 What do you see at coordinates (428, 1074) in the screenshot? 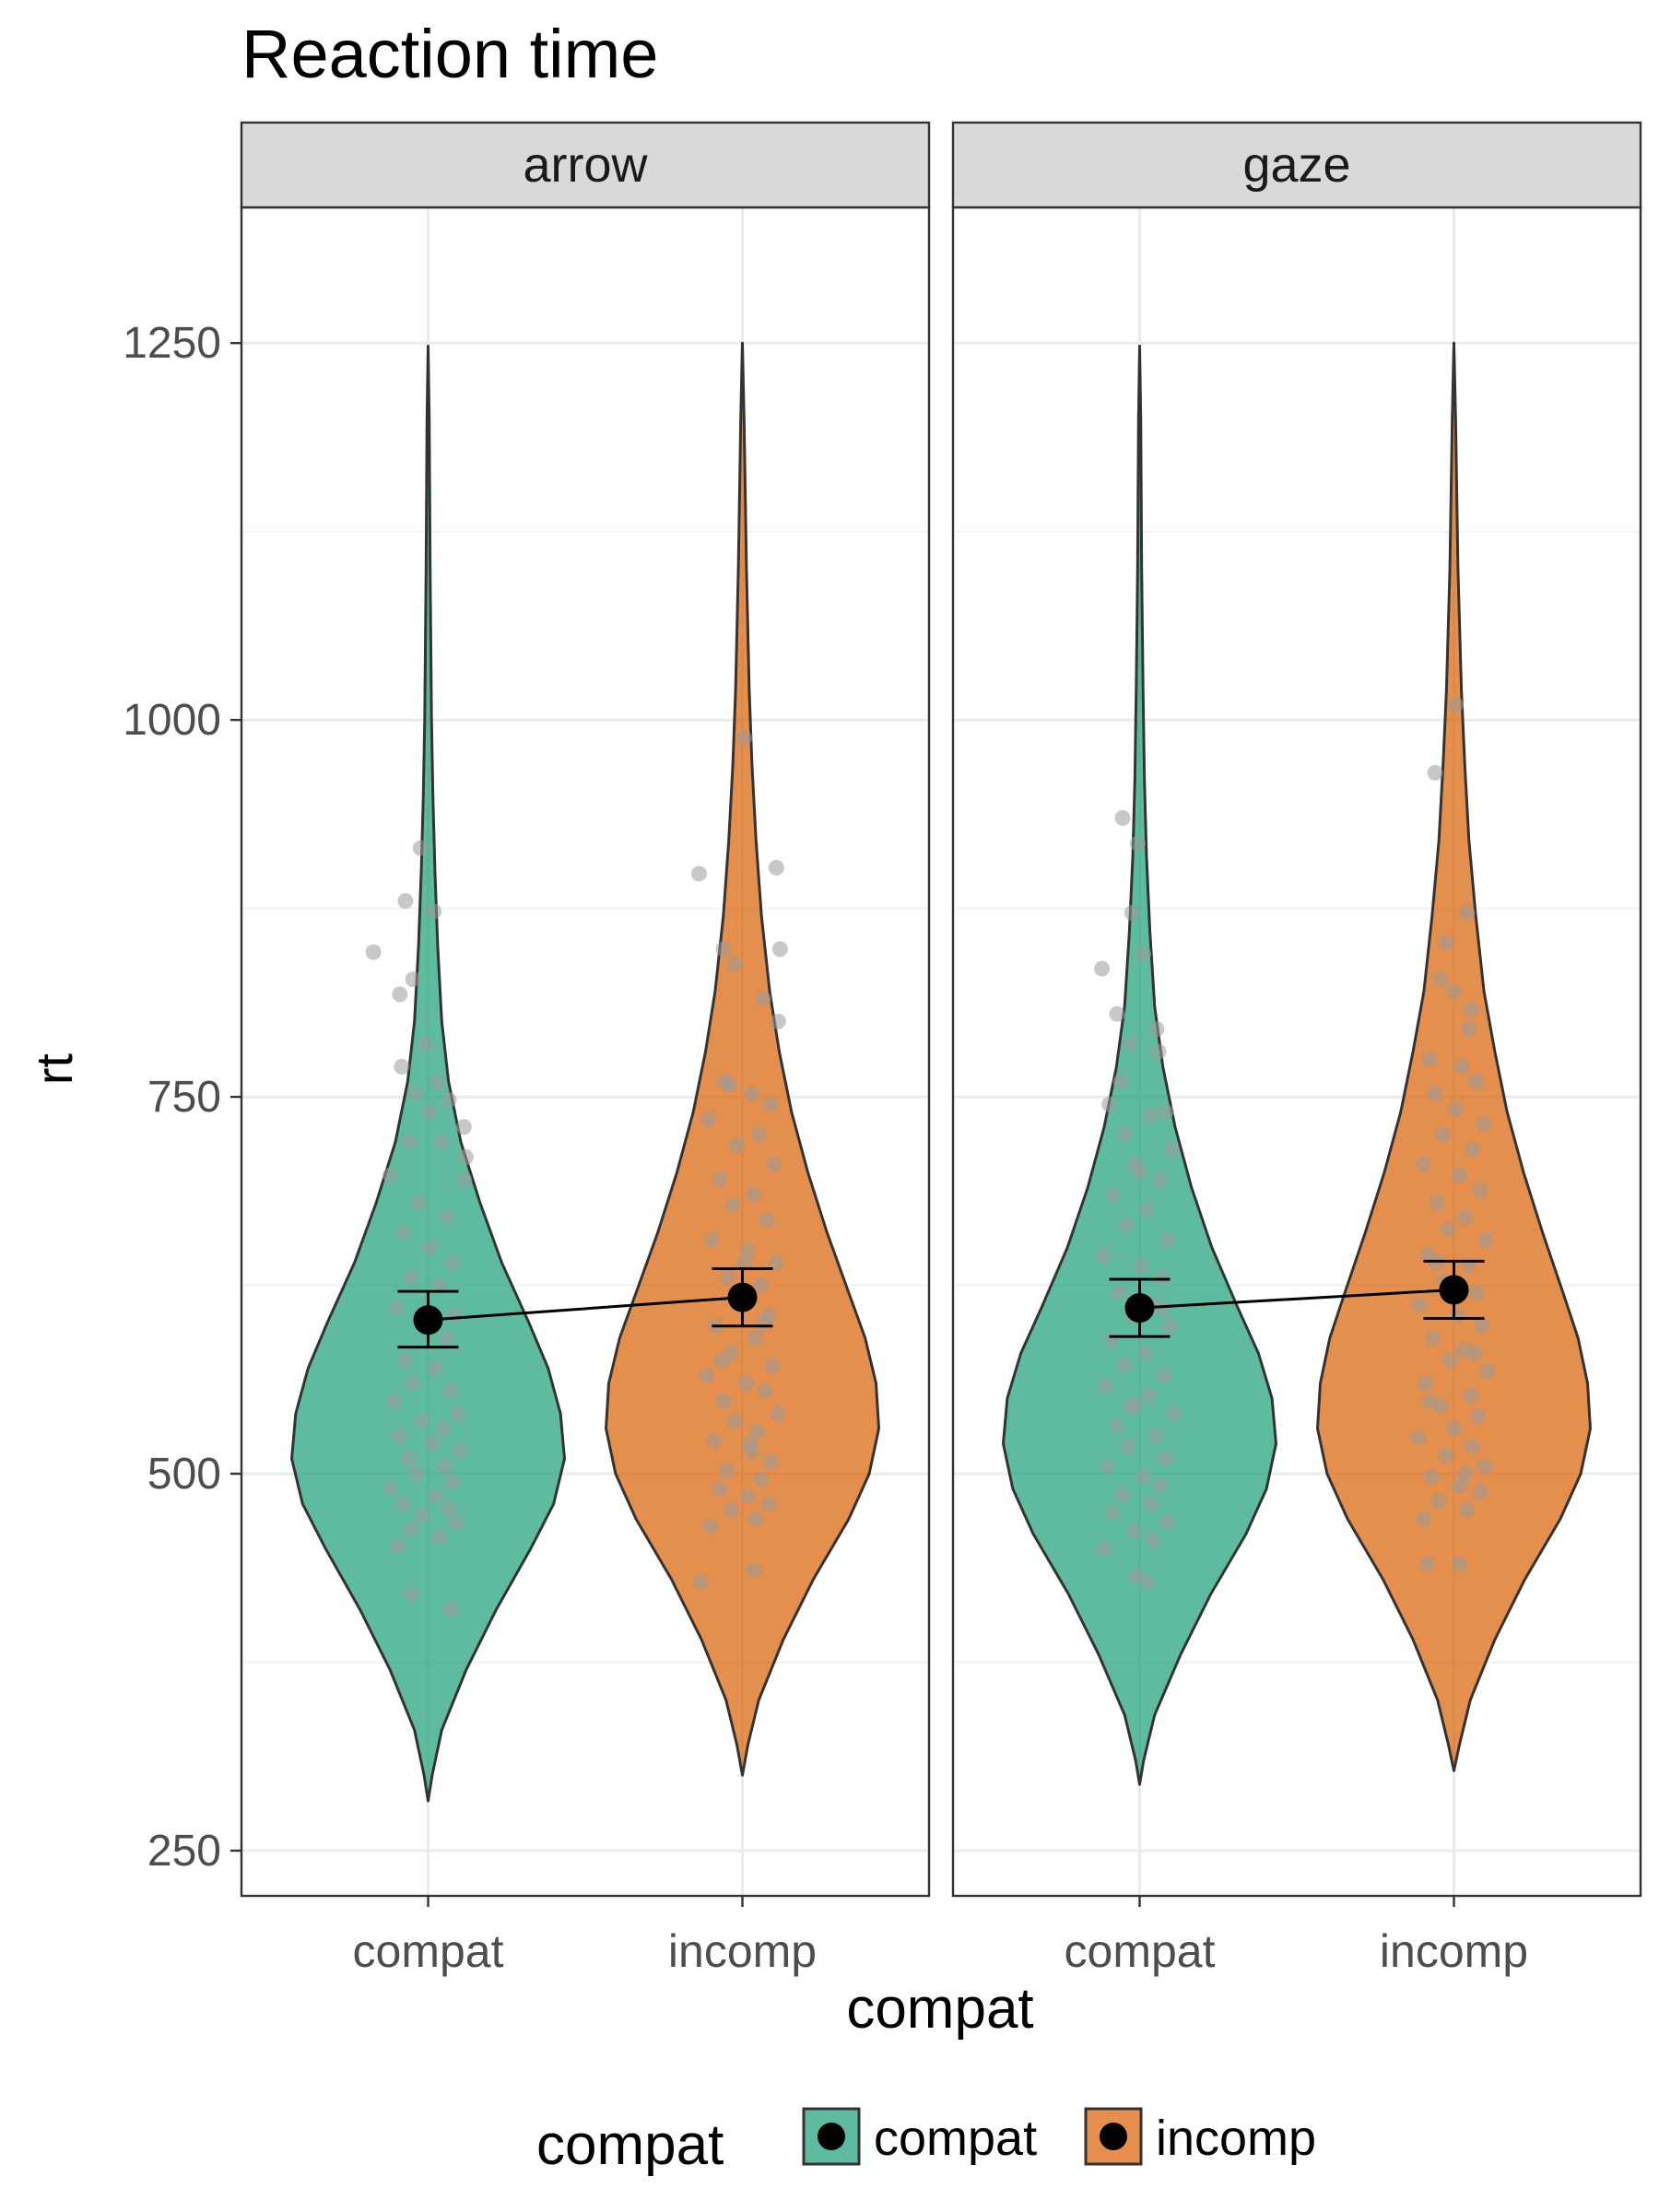
I see `violin-compat` at bounding box center [428, 1074].